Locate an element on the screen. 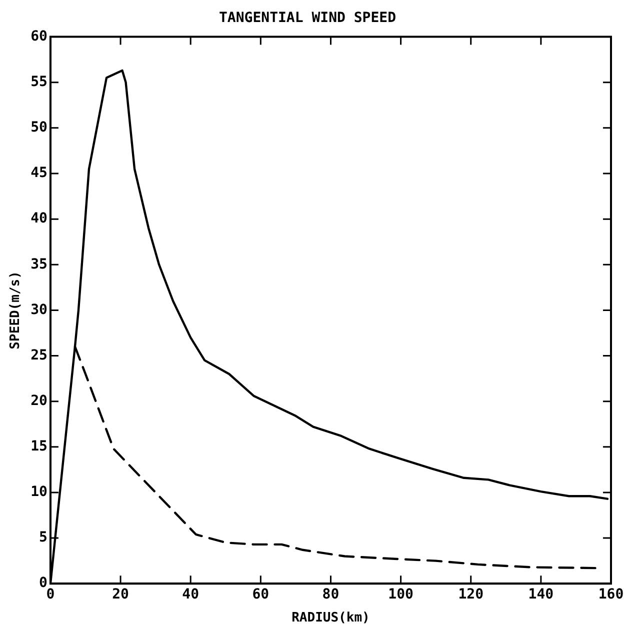  x-axis-title: RADIUS(km) is located at coordinates (331, 618).